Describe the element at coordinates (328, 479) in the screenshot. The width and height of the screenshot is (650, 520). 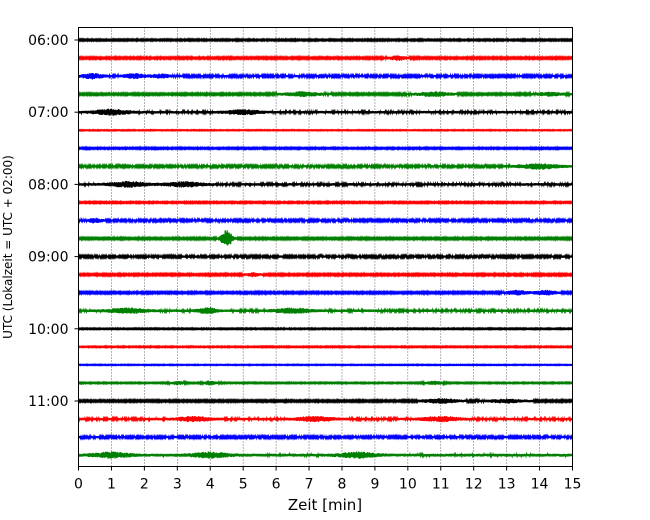
I see `x-axis-ticks: 0 1 2 3 4 5 6 7 8 9 10 11 12 13 14 15` at that location.